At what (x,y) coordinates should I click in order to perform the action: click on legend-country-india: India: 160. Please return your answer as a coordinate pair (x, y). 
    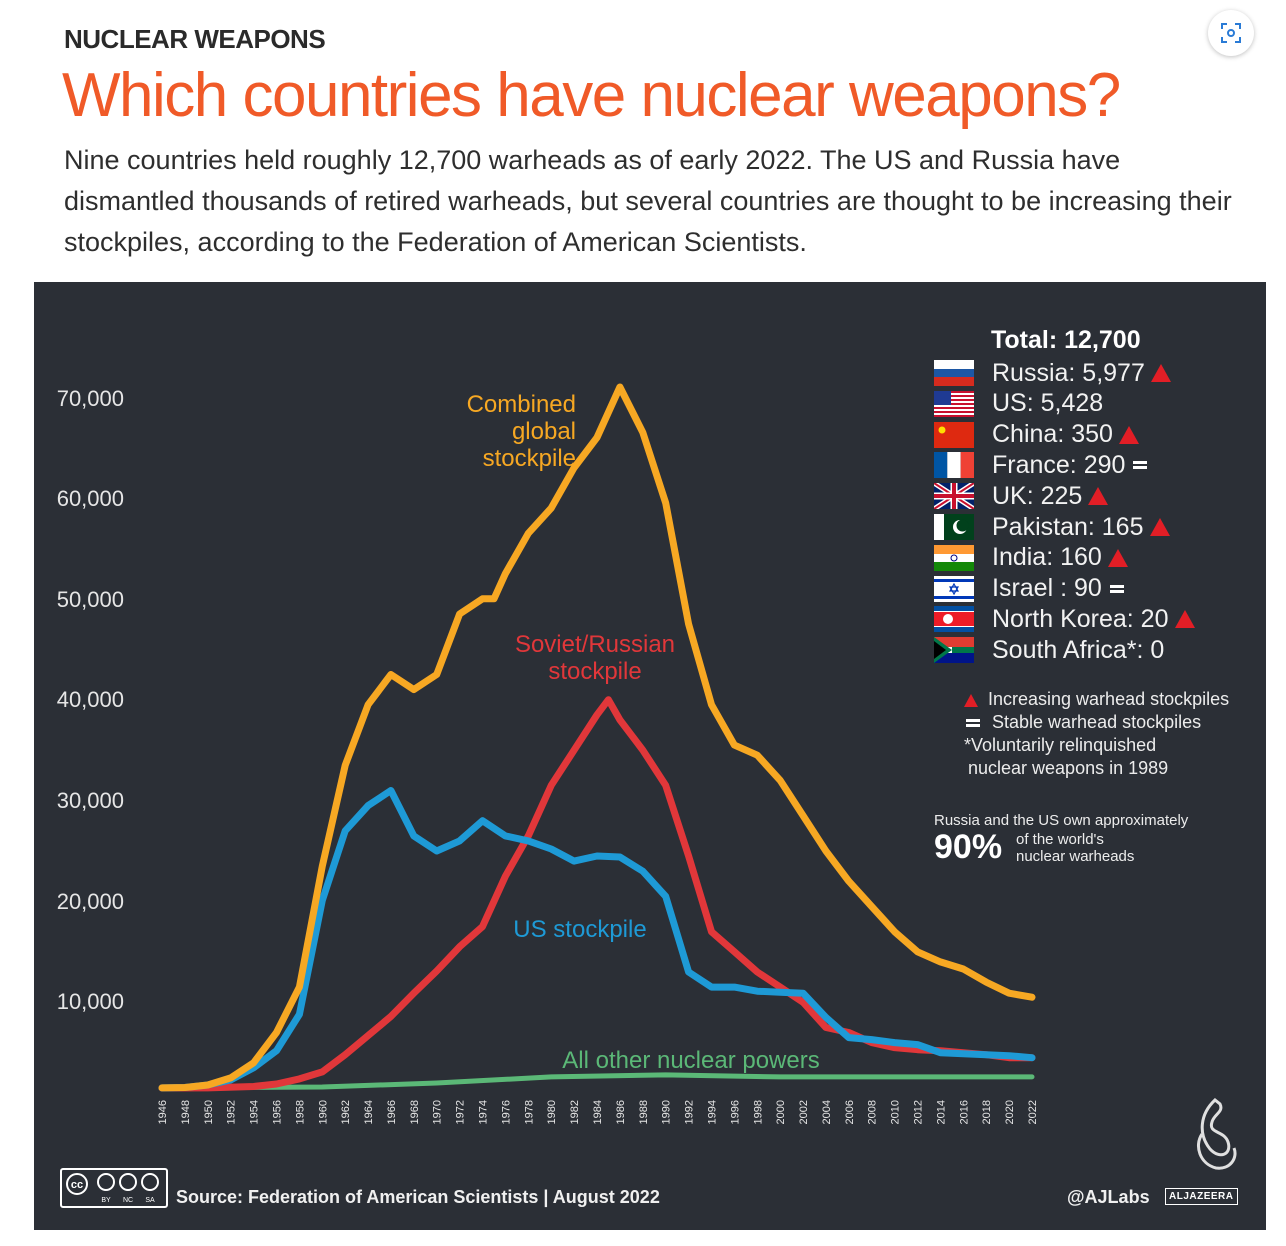
    Looking at the image, I should click on (1031, 558).